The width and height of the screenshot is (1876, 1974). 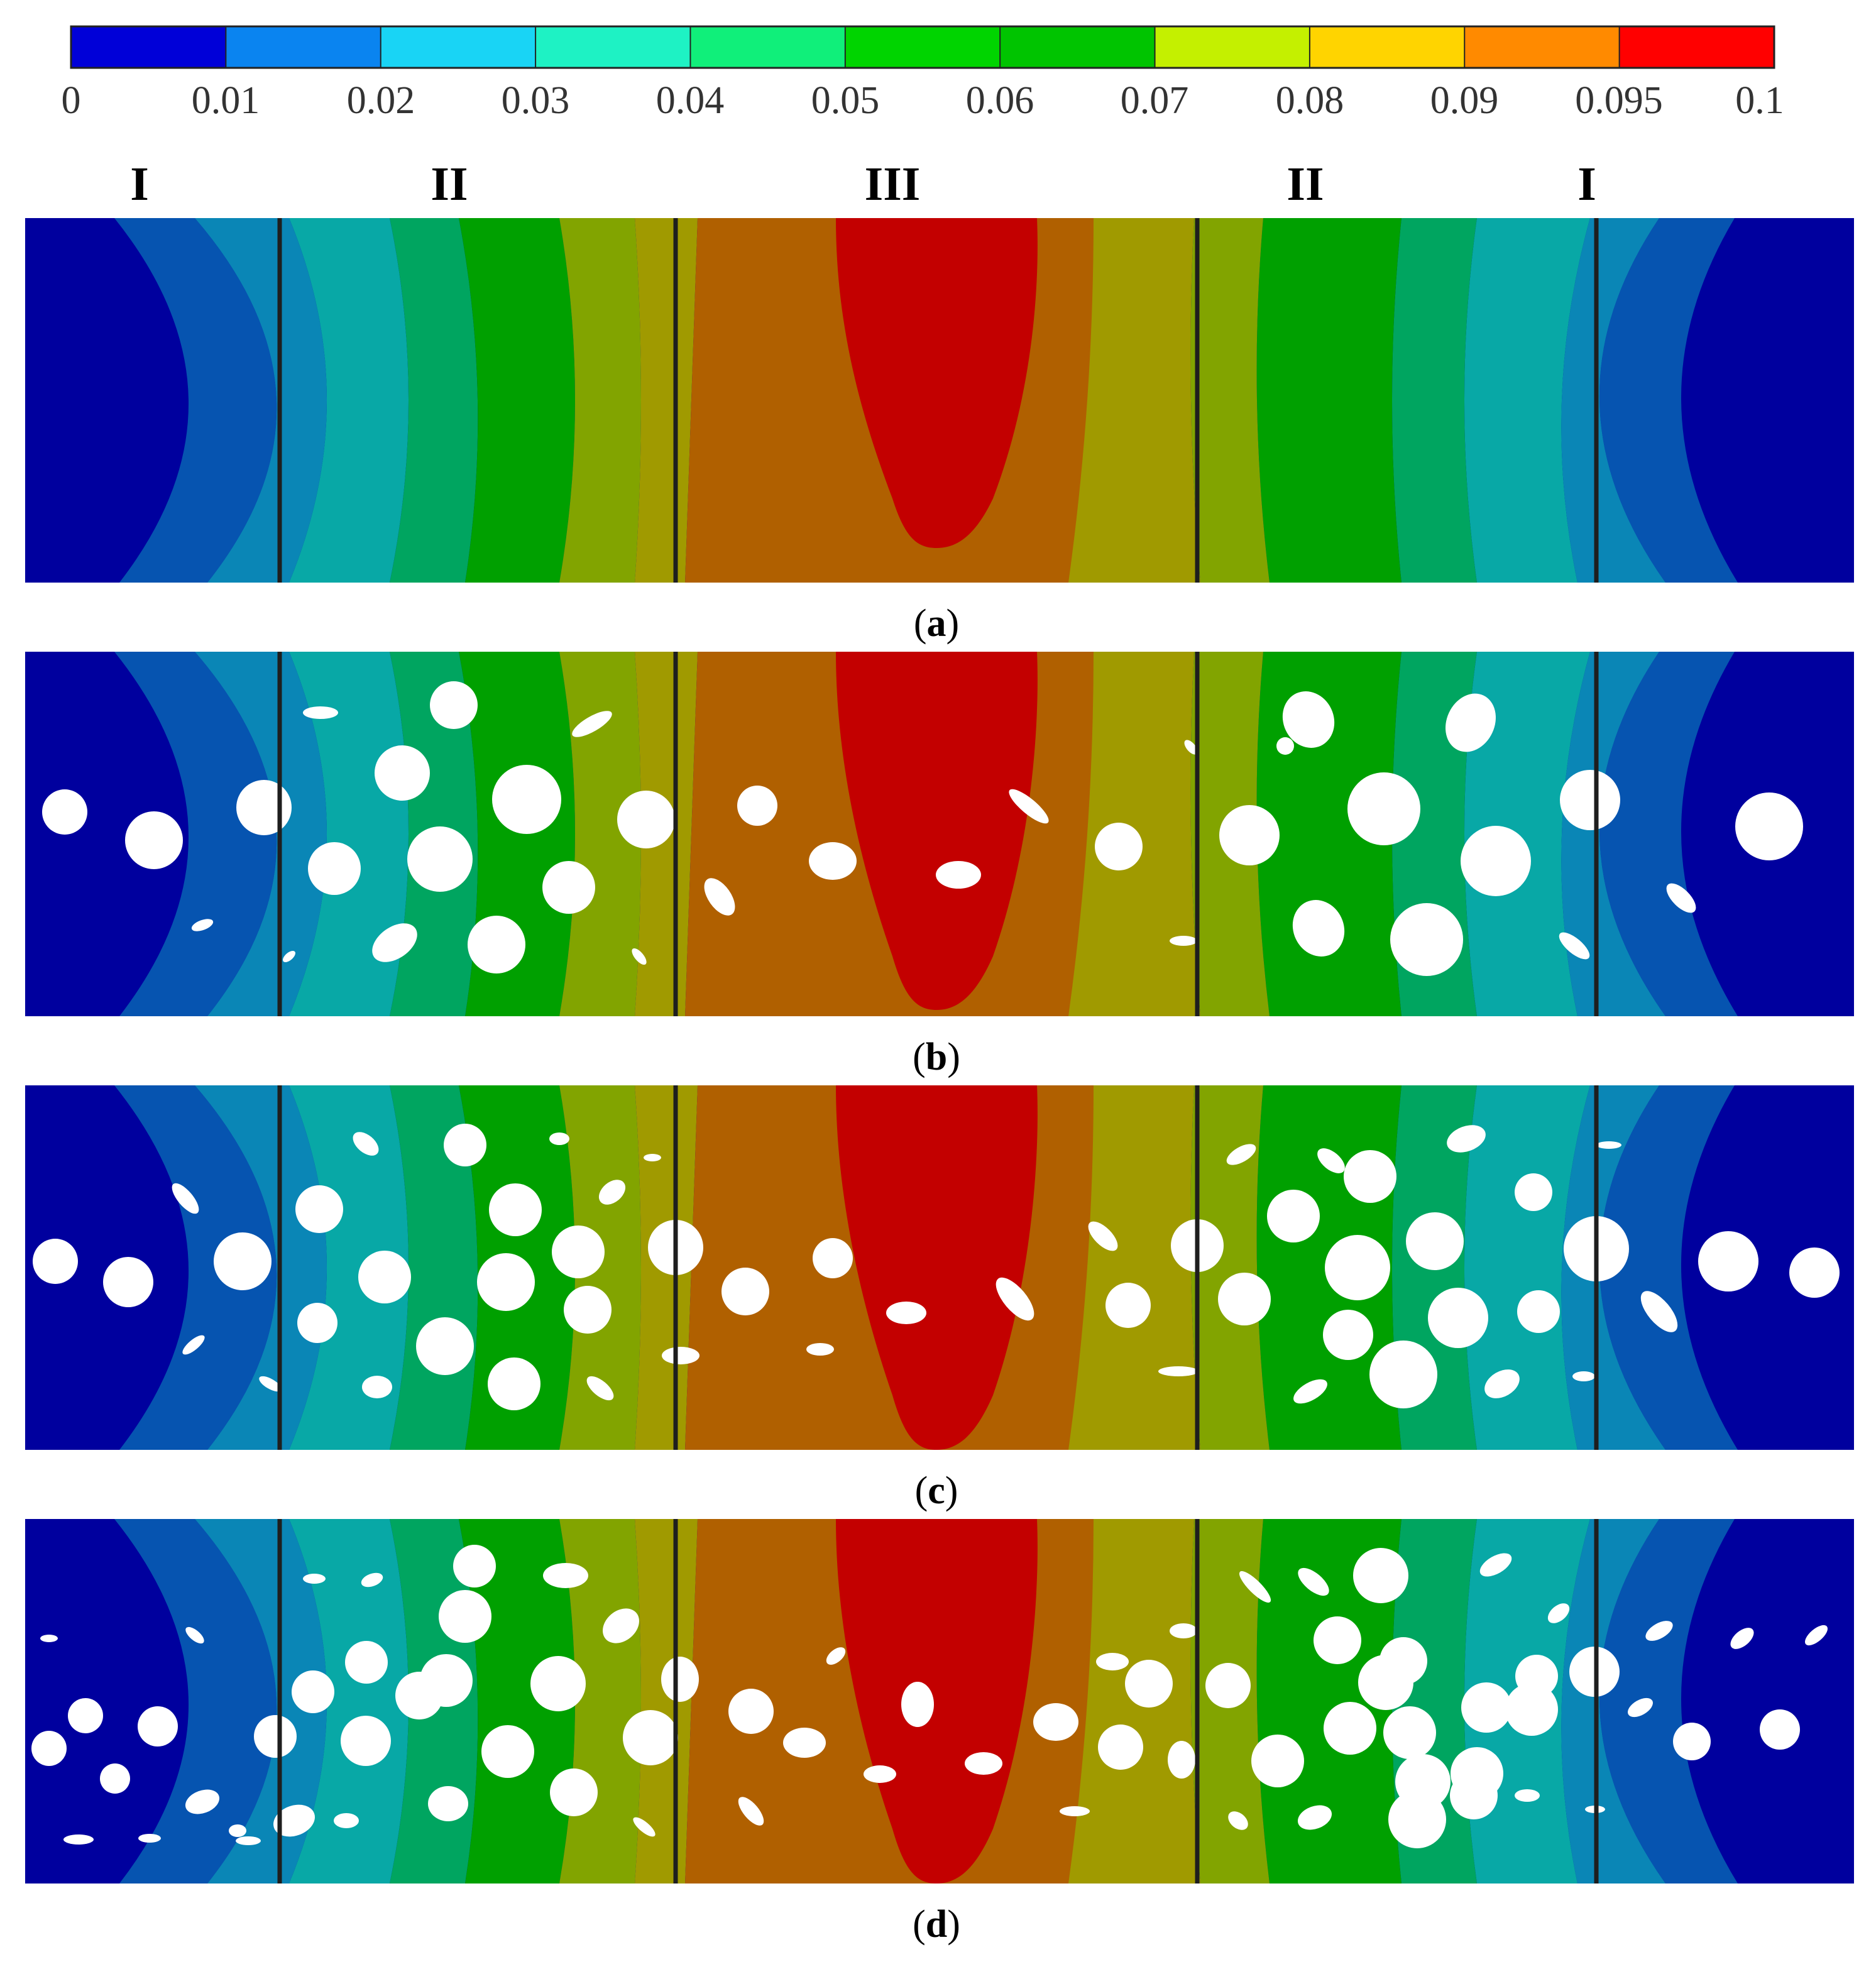 What do you see at coordinates (845, 100) in the screenshot?
I see `colorbar-tick-label: 0.05` at bounding box center [845, 100].